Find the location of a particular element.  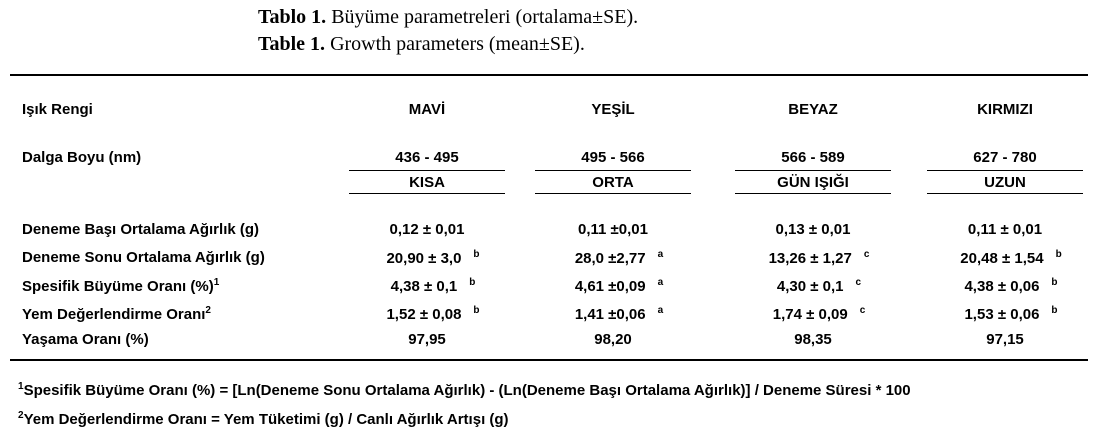

cell: 20,48 ± 1,54 b is located at coordinates (1010, 258).